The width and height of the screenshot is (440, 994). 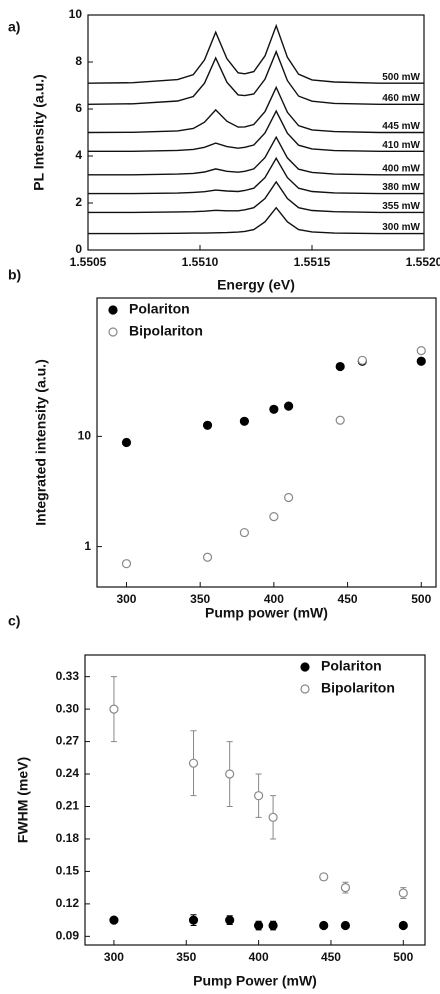 What do you see at coordinates (200, 262) in the screenshot?
I see `x-tick-label: 1.5510` at bounding box center [200, 262].